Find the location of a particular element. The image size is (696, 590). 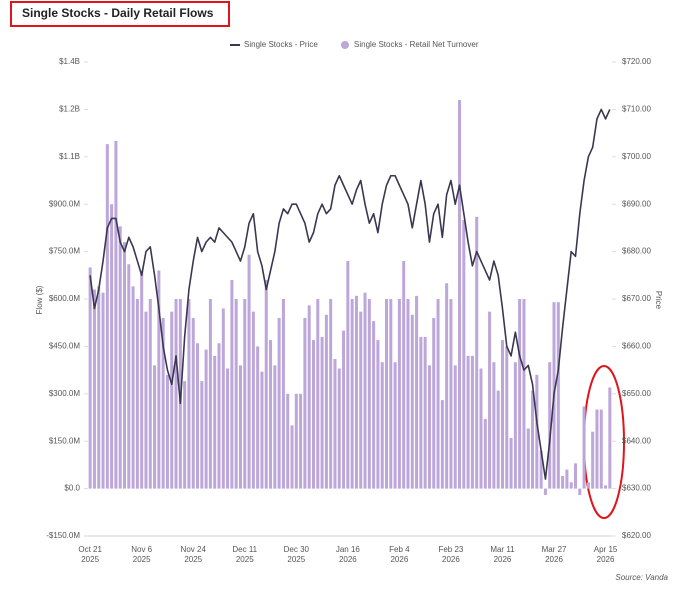

y-tick-label: $1.2B is located at coordinates (69, 109).